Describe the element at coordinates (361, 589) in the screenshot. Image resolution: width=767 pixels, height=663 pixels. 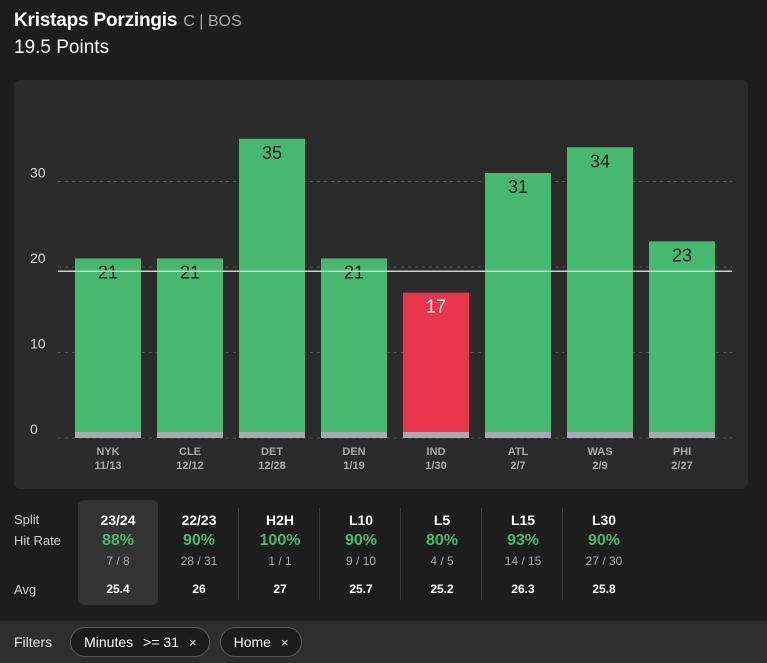
I see `split-avg: 25.7` at that location.